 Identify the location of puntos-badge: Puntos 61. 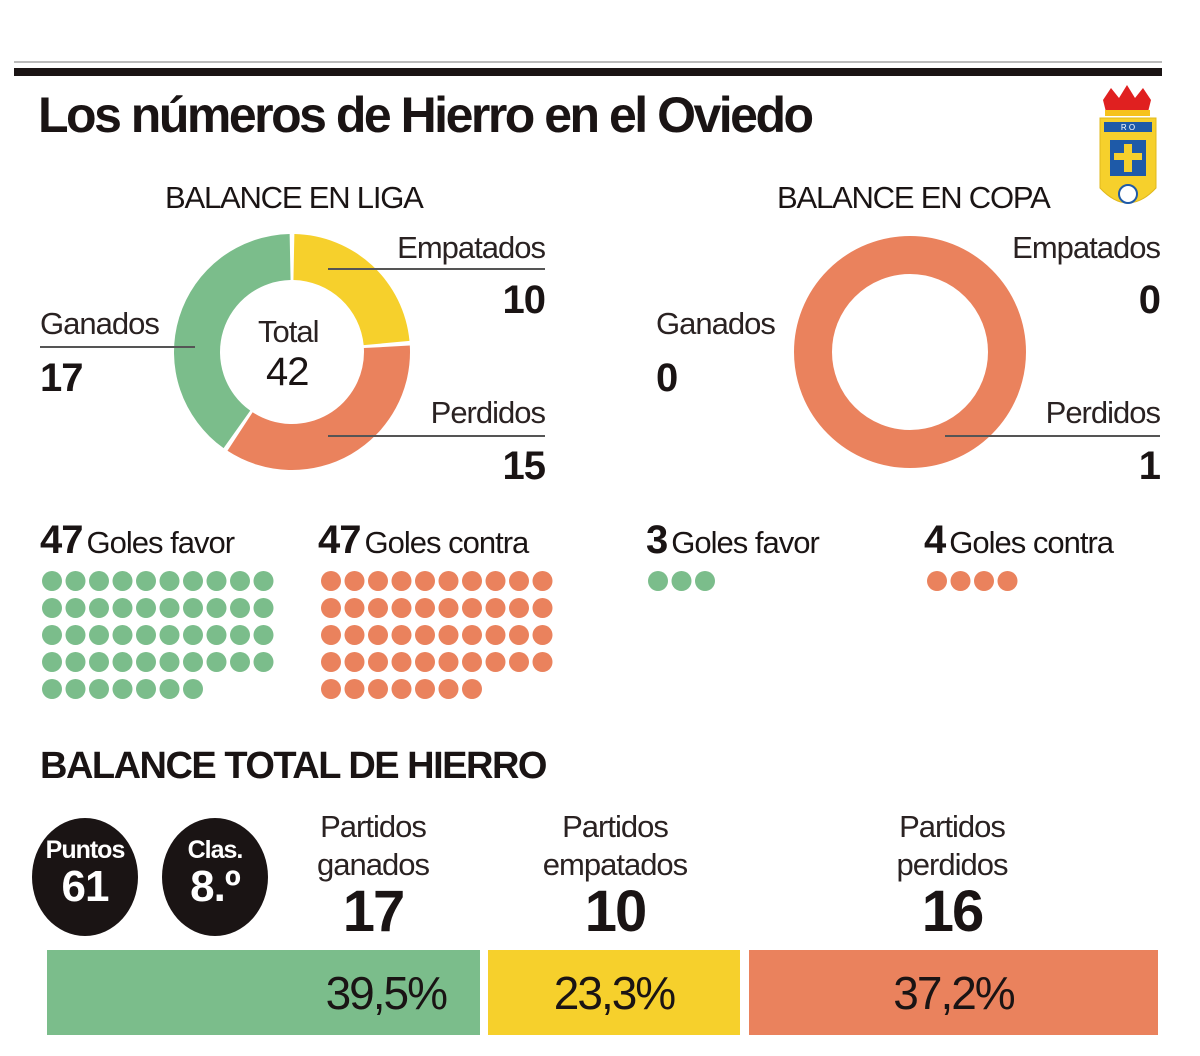
(85, 877).